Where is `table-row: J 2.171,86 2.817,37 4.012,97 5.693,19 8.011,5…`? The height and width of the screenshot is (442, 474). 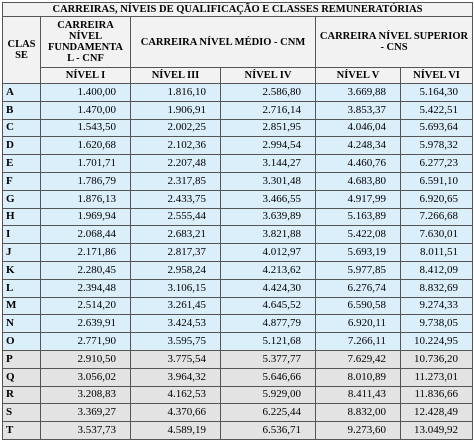
table-row: J 2.171,86 2.817,37 4.012,97 5.693,19 8.011,5… is located at coordinates (238, 252).